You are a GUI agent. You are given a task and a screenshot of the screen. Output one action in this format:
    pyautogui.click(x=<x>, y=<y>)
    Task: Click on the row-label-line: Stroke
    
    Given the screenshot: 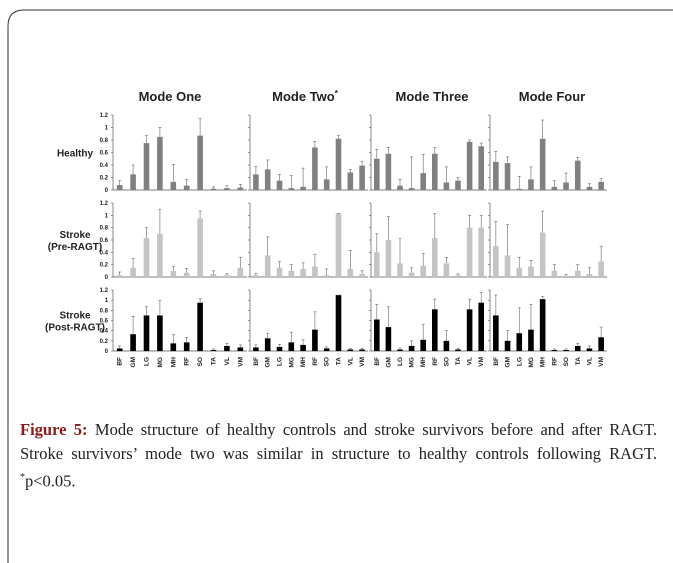 What is the action you would take?
    pyautogui.click(x=75, y=316)
    